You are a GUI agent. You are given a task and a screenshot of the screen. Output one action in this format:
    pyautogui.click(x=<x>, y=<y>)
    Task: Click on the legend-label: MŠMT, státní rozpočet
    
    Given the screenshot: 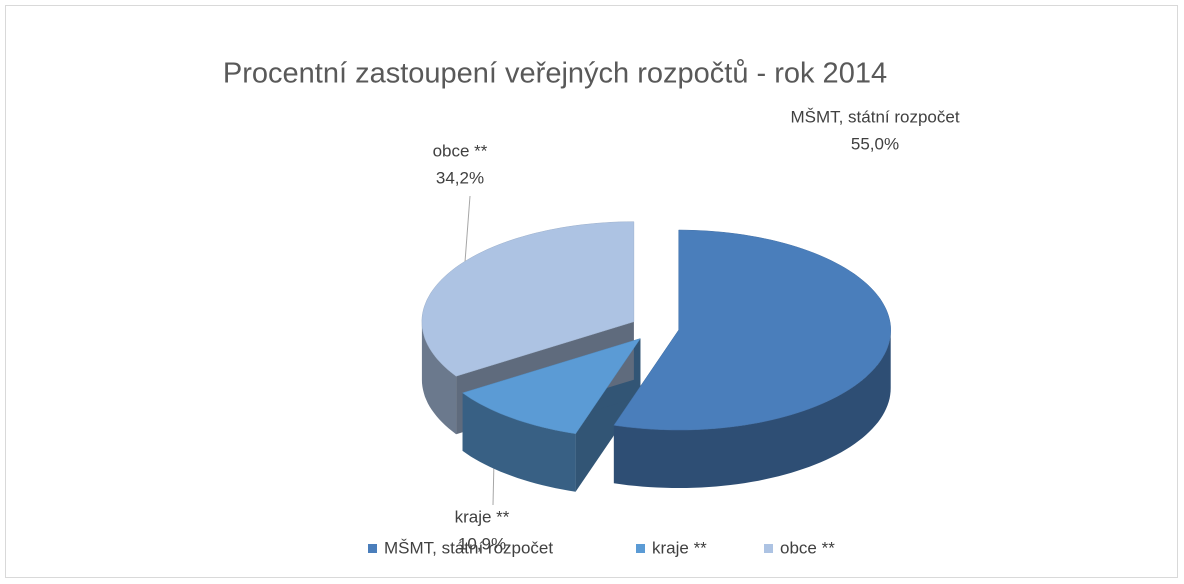 What is the action you would take?
    pyautogui.click(x=468, y=547)
    